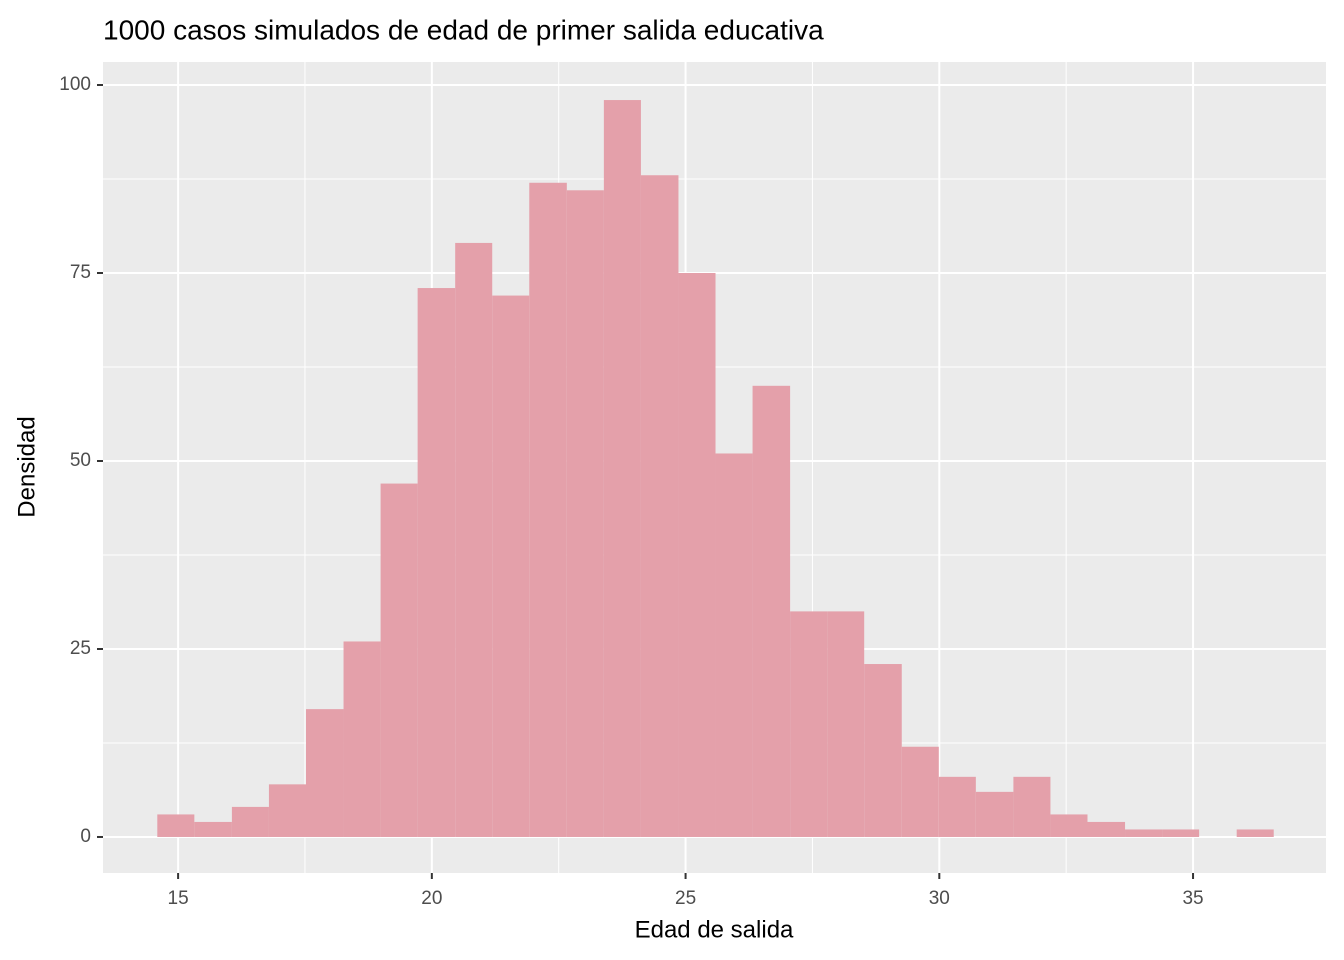 The height and width of the screenshot is (960, 1344). Describe the element at coordinates (80, 460) in the screenshot. I see `y-tick-label: 50` at that location.